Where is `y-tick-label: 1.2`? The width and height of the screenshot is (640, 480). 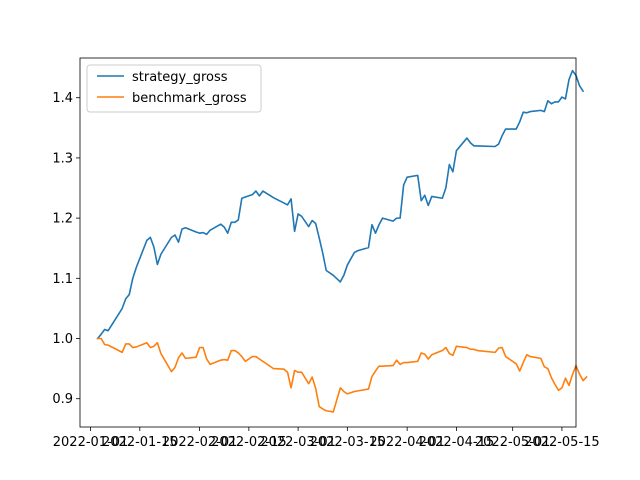
y-tick-label: 1.2 is located at coordinates (62, 219).